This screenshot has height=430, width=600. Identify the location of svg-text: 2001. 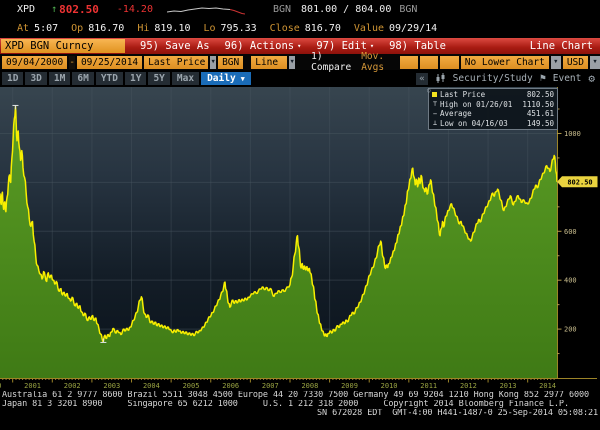
(32, 386).